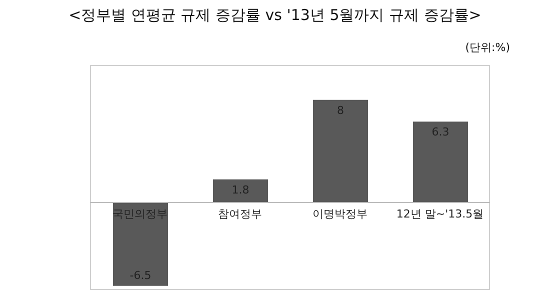  I want to click on x-tick-label: 국민의정부, so click(140, 213).